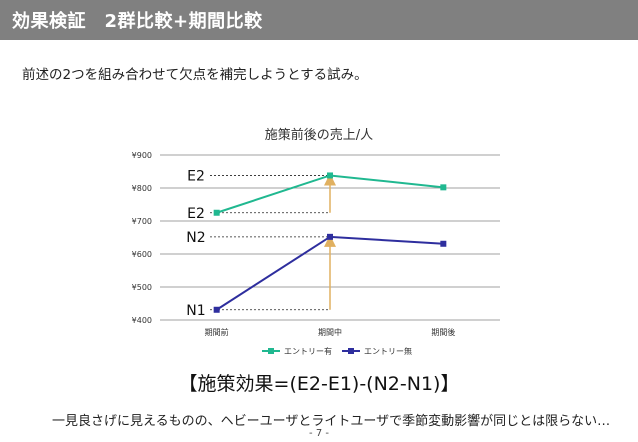 Image resolution: width=638 pixels, height=442 pixels. What do you see at coordinates (137, 21) in the screenshot?
I see `slide-title: 効果検証 2群比較+期間比較` at bounding box center [137, 21].